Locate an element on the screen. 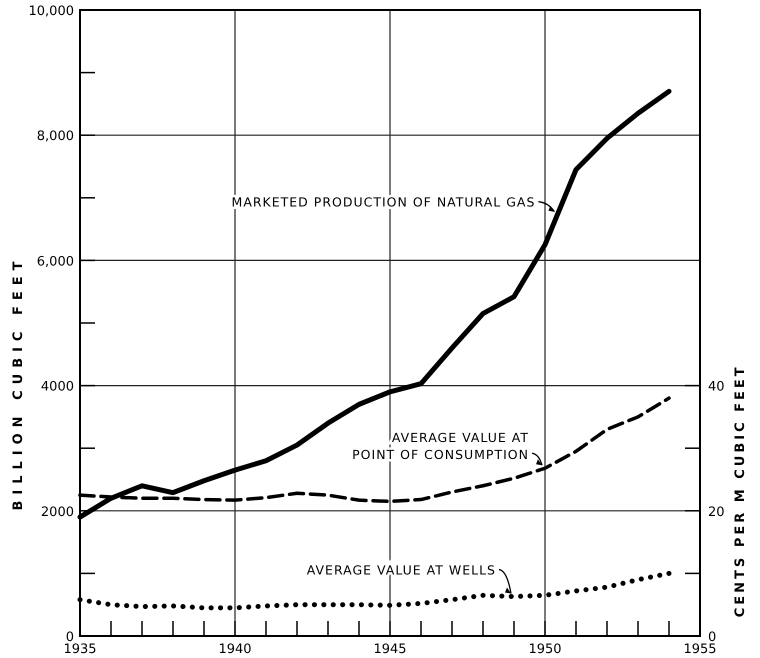  x-tick-label: 1955 is located at coordinates (700, 649).